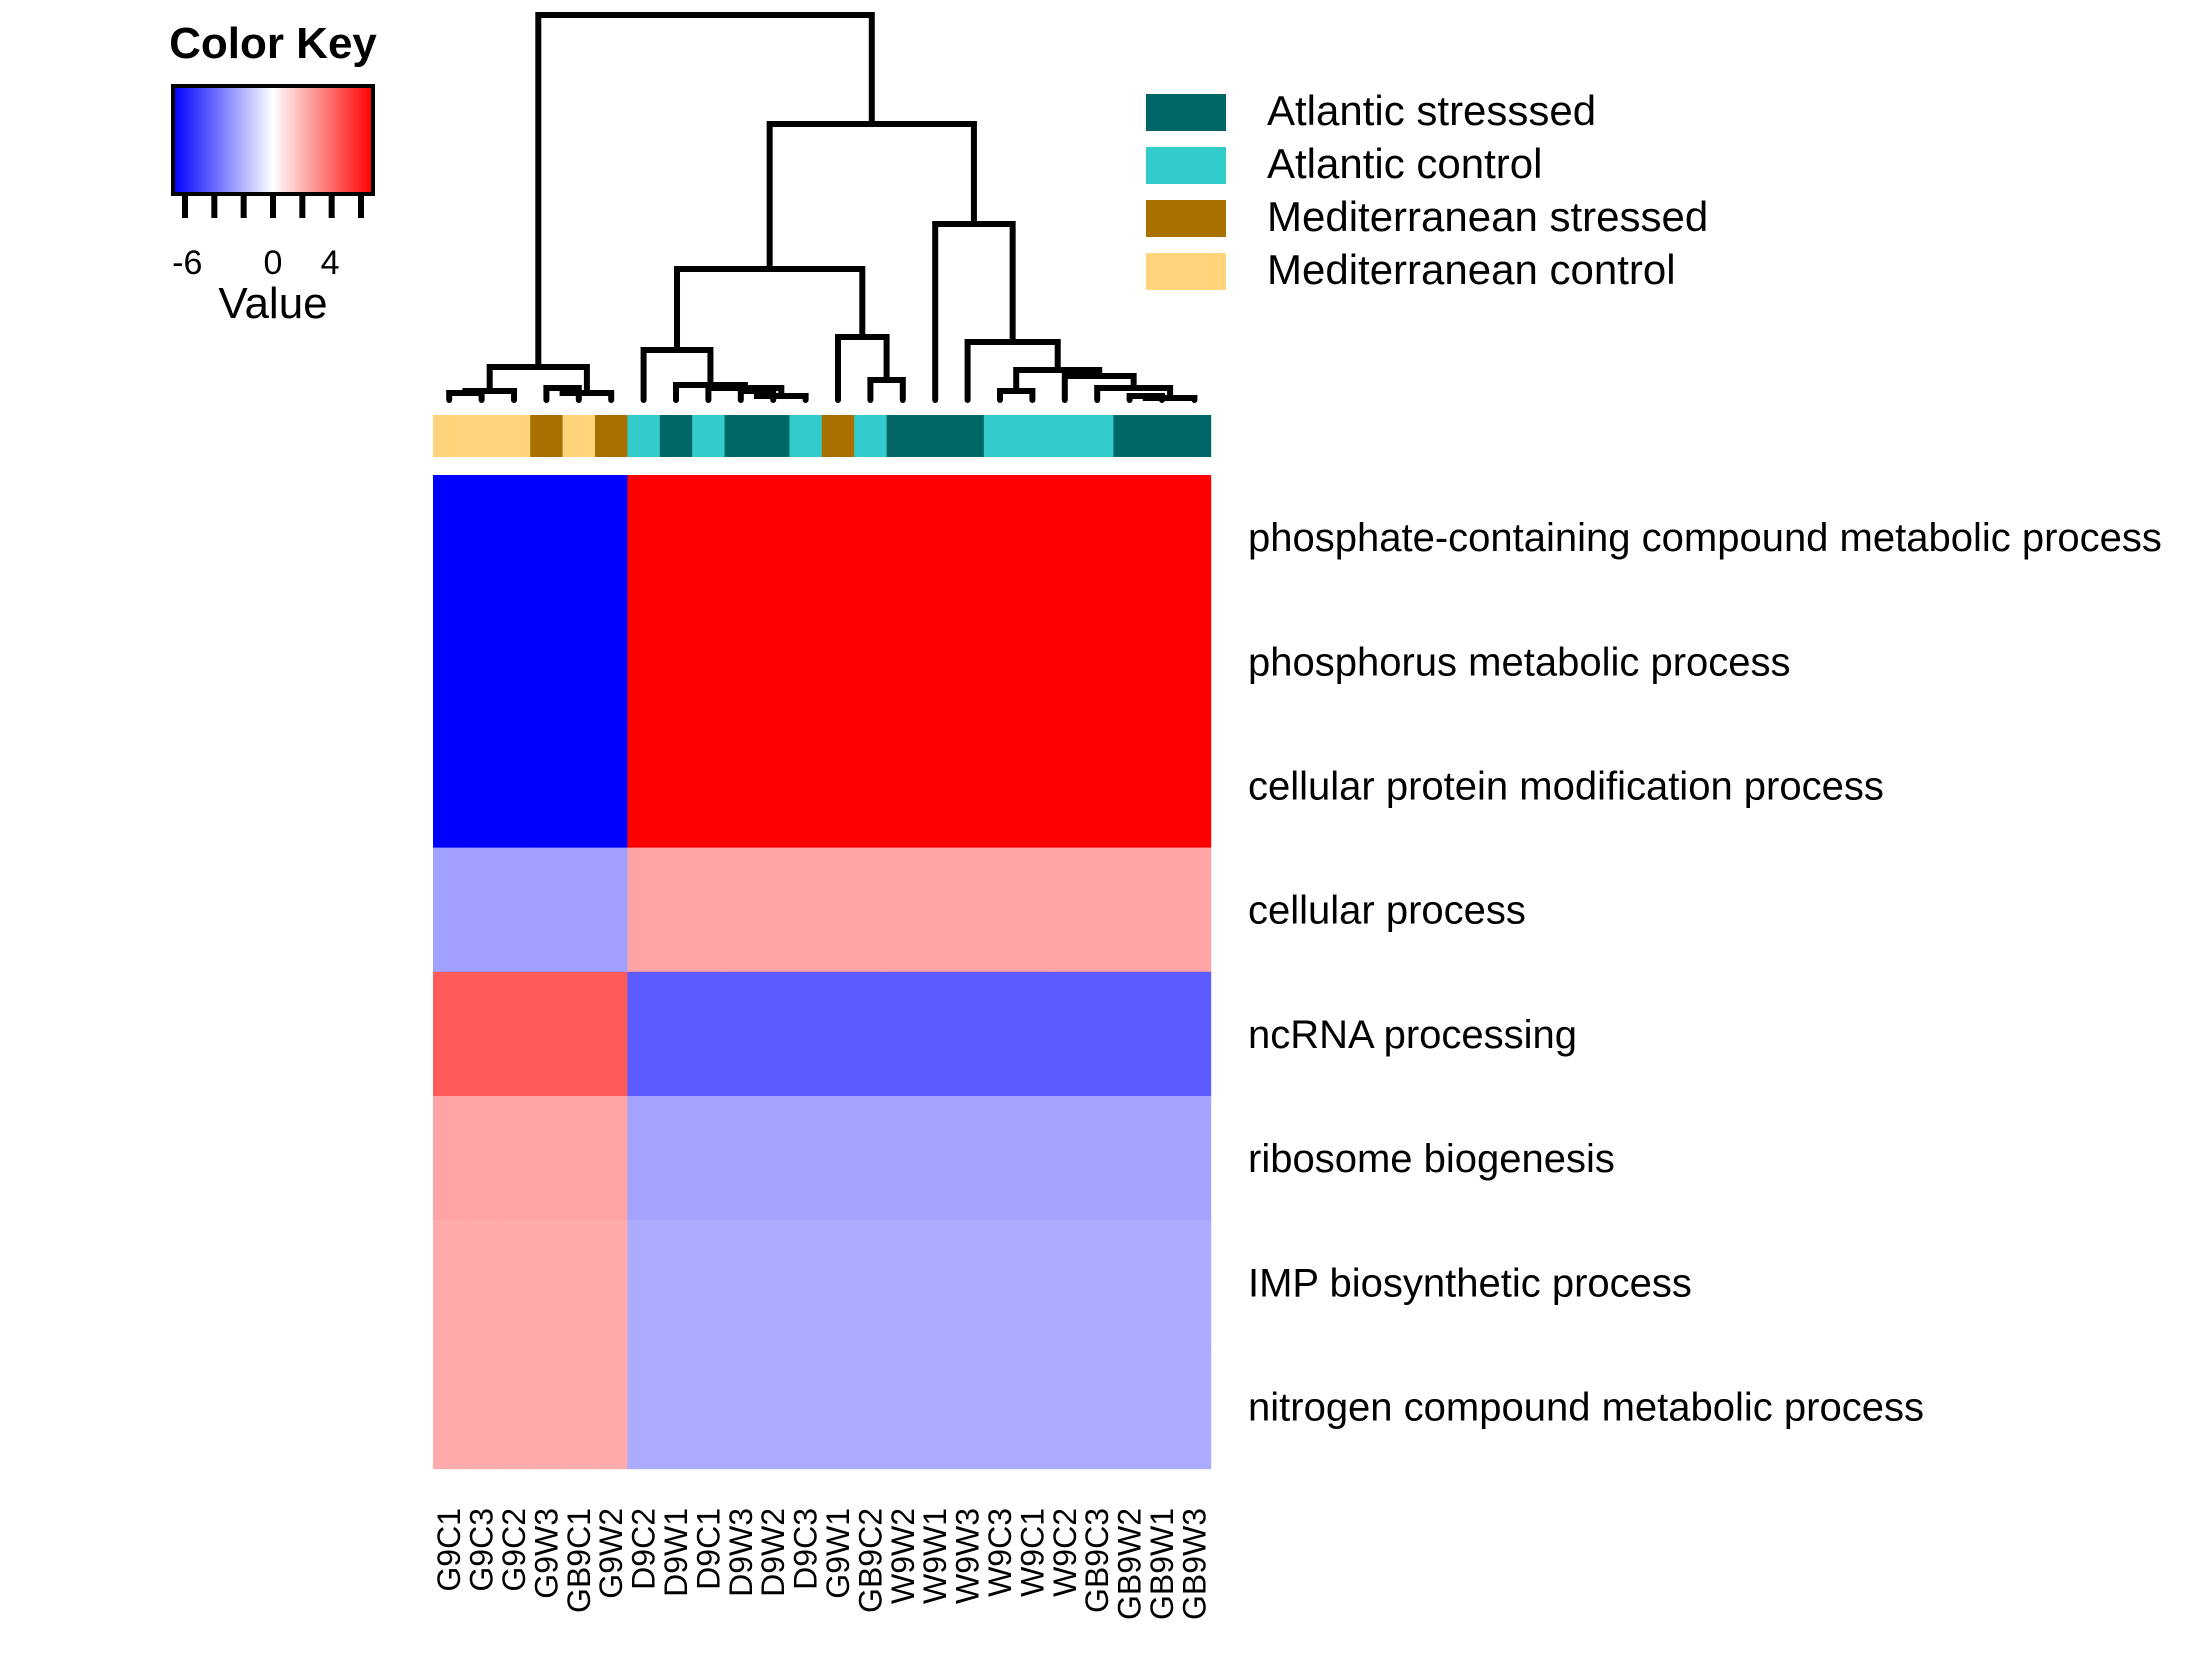 The height and width of the screenshot is (1653, 2204). Describe the element at coordinates (187, 263) in the screenshot. I see `color-key-tick-label: -6` at that location.